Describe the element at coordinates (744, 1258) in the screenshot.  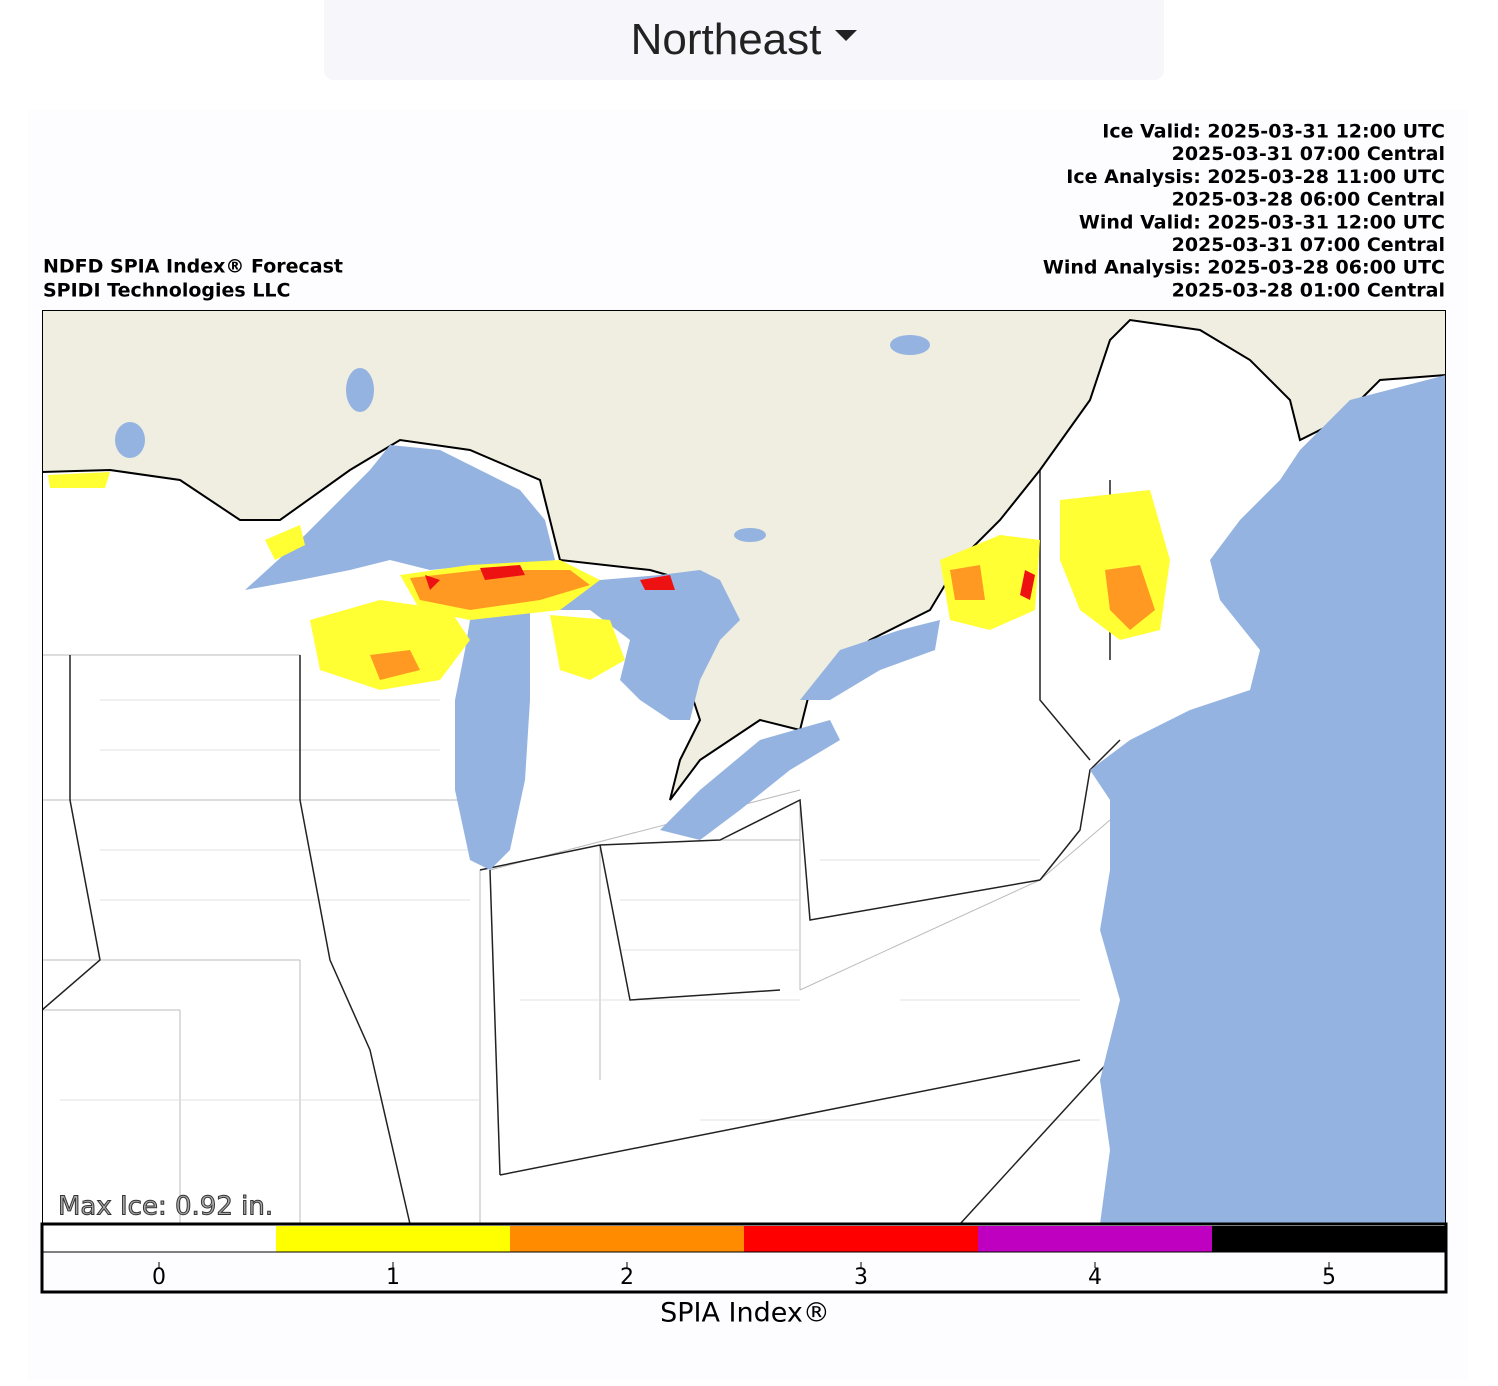
I see `colorbar-frame` at that location.